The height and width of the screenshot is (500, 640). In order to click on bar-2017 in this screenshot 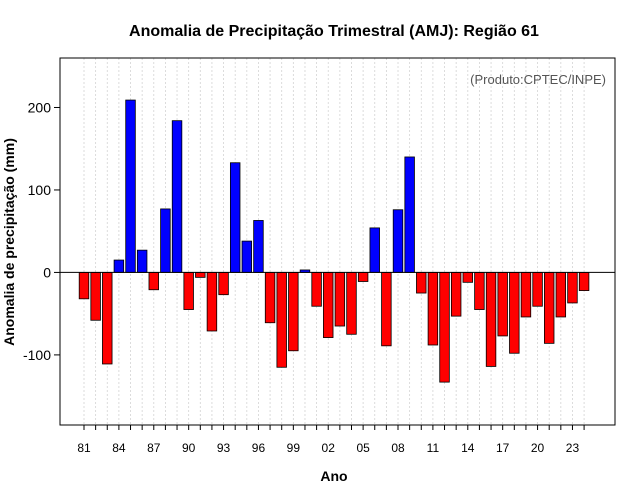, I will do `click(502, 304)`.